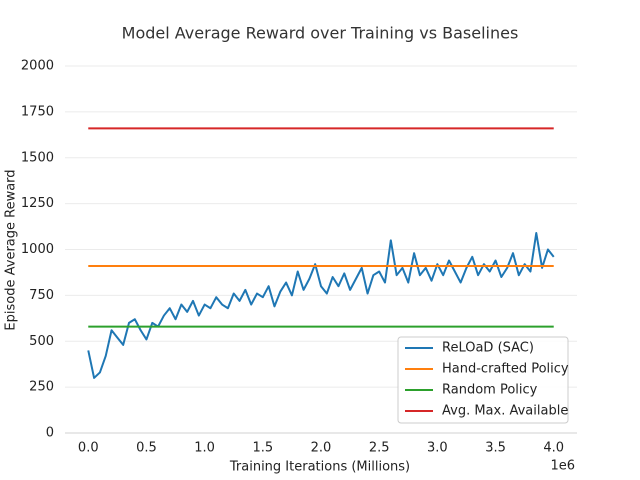  What do you see at coordinates (204, 448) in the screenshot?
I see `x-tick-label: 1.0` at bounding box center [204, 448].